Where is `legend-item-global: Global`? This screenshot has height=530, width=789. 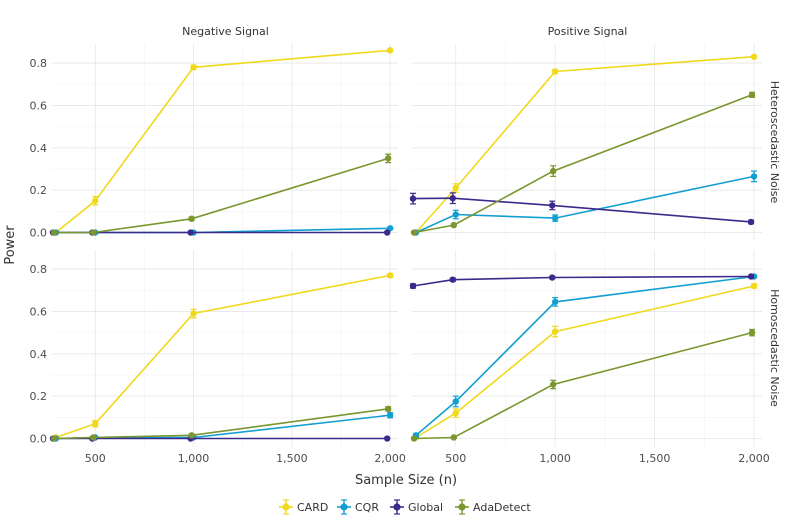 legend-item-global: Global is located at coordinates (416, 507).